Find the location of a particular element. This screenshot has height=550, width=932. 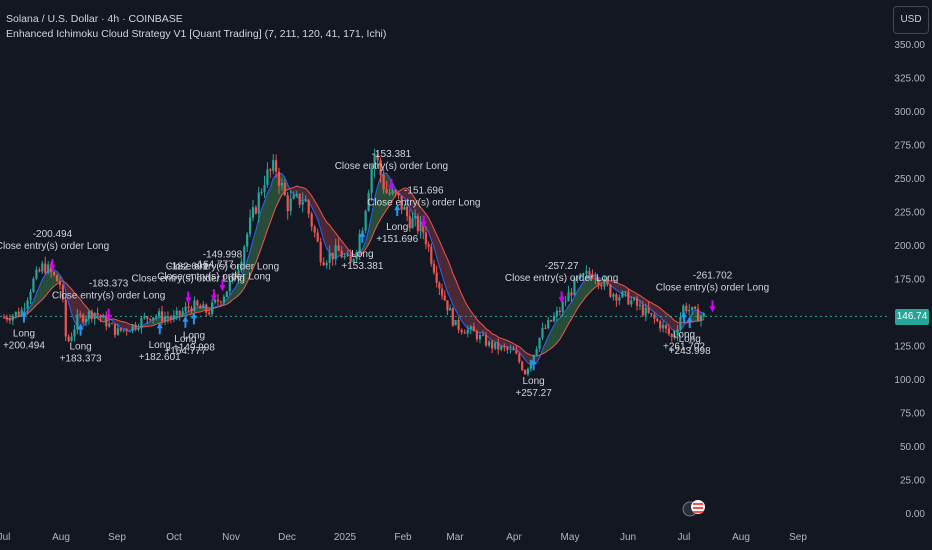

flag-icon is located at coordinates (693, 508).